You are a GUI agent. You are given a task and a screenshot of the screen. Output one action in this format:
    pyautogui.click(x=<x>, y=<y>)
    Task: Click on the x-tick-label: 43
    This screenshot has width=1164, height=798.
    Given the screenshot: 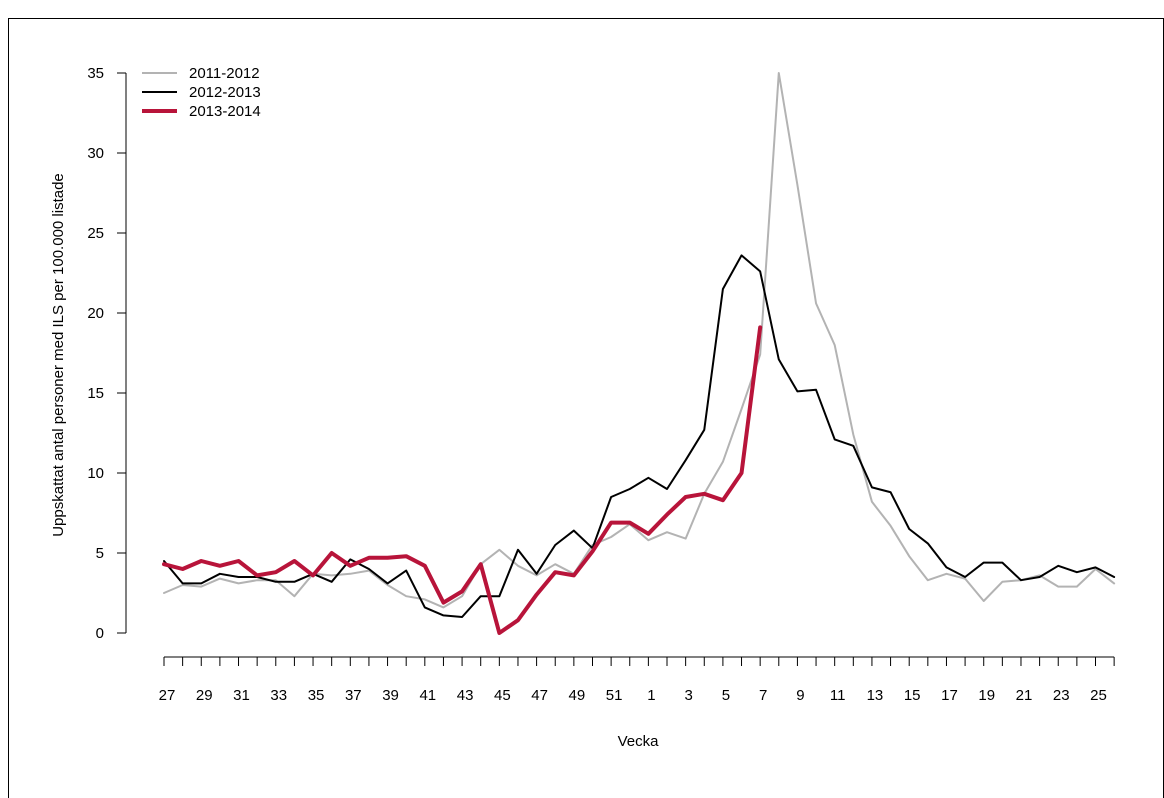 What is the action you would take?
    pyautogui.click(x=465, y=695)
    